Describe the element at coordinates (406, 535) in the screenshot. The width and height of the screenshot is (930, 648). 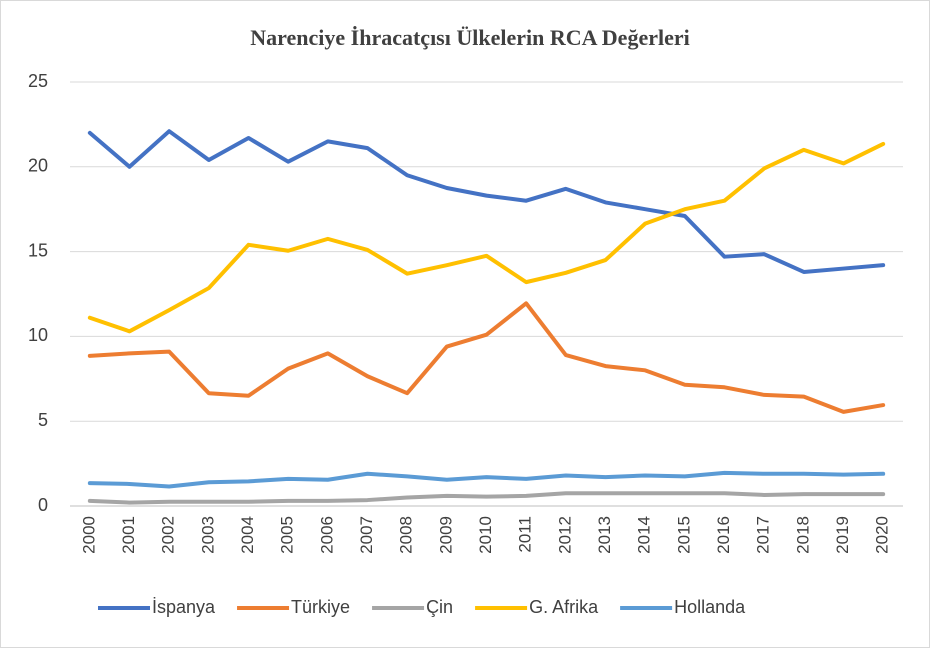
I see `x-tick-label: 2008` at that location.